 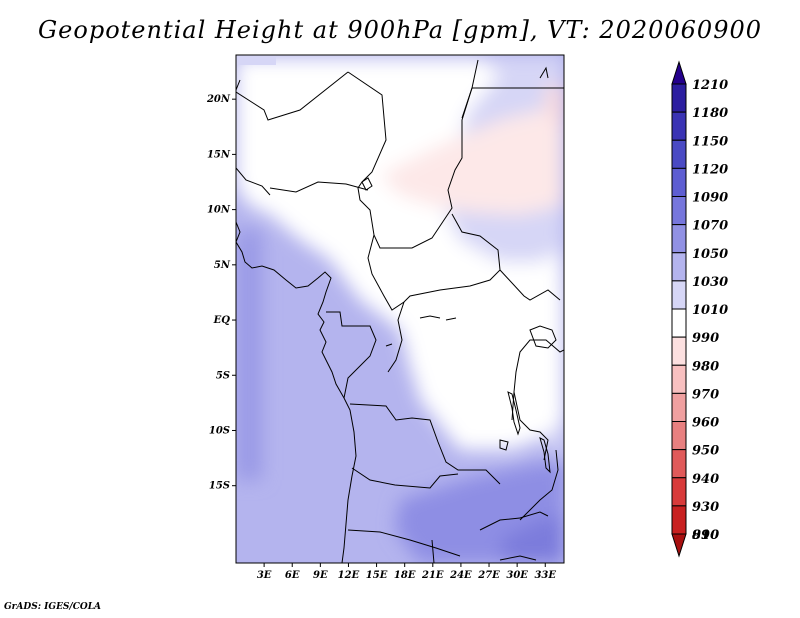 What do you see at coordinates (460, 575) in the screenshot?
I see `lon-tick-label: 24E` at bounding box center [460, 575].